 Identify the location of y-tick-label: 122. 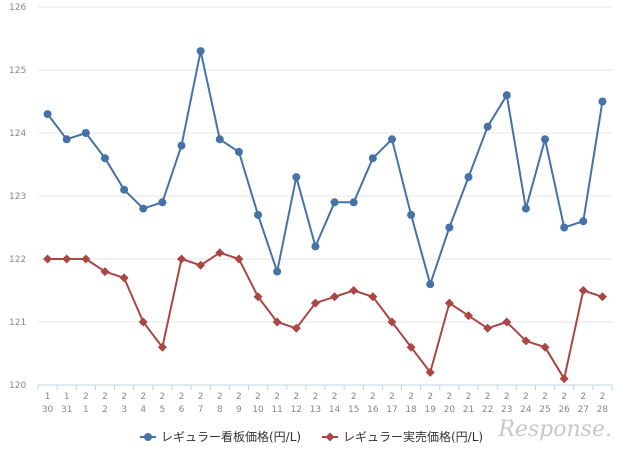
(17, 260).